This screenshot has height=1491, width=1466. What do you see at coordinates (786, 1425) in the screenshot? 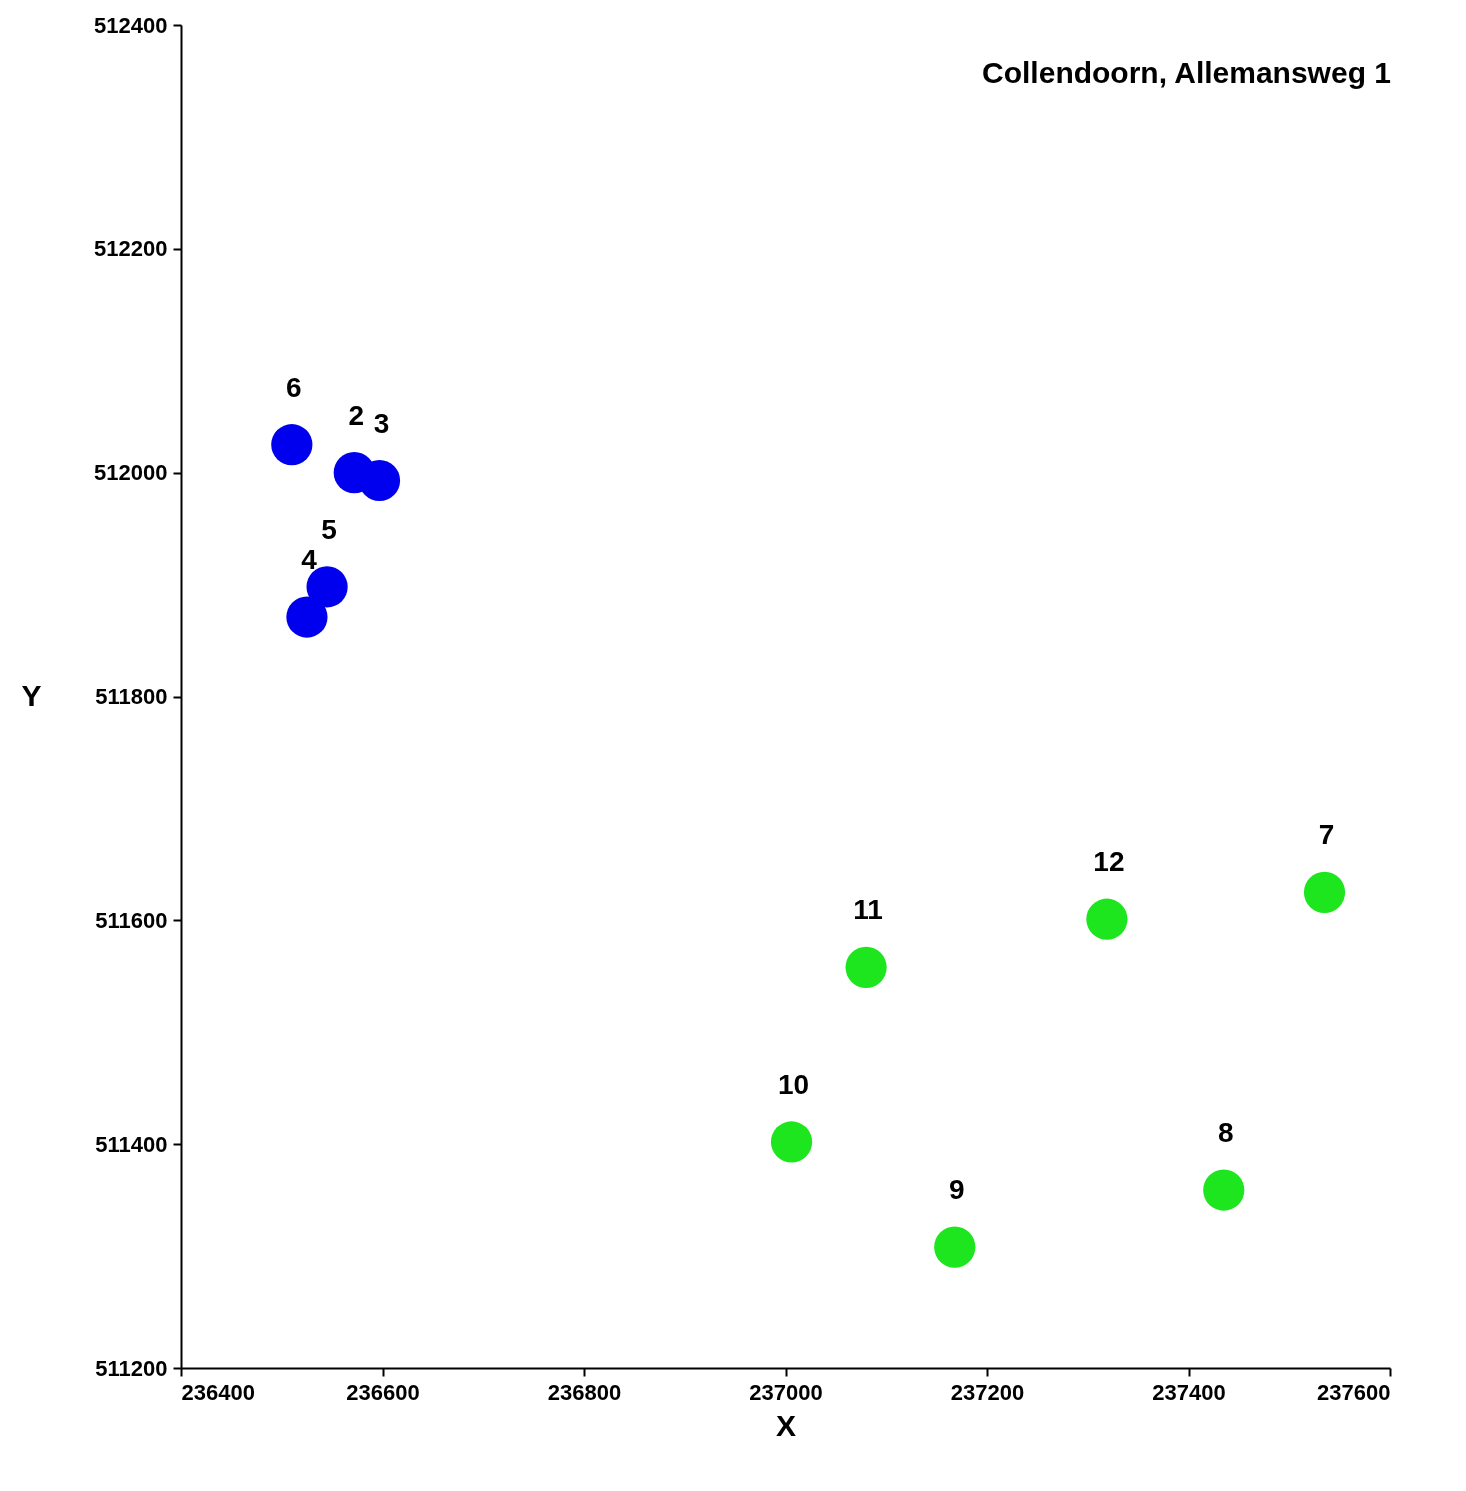
I see `x-axis-title: X` at bounding box center [786, 1425].